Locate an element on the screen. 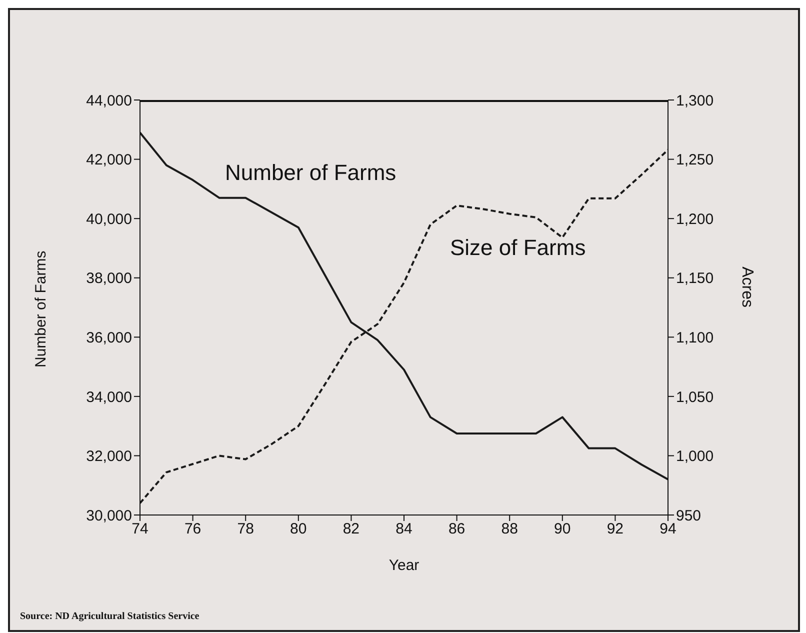  x-tick-label: 80 is located at coordinates (298, 529).